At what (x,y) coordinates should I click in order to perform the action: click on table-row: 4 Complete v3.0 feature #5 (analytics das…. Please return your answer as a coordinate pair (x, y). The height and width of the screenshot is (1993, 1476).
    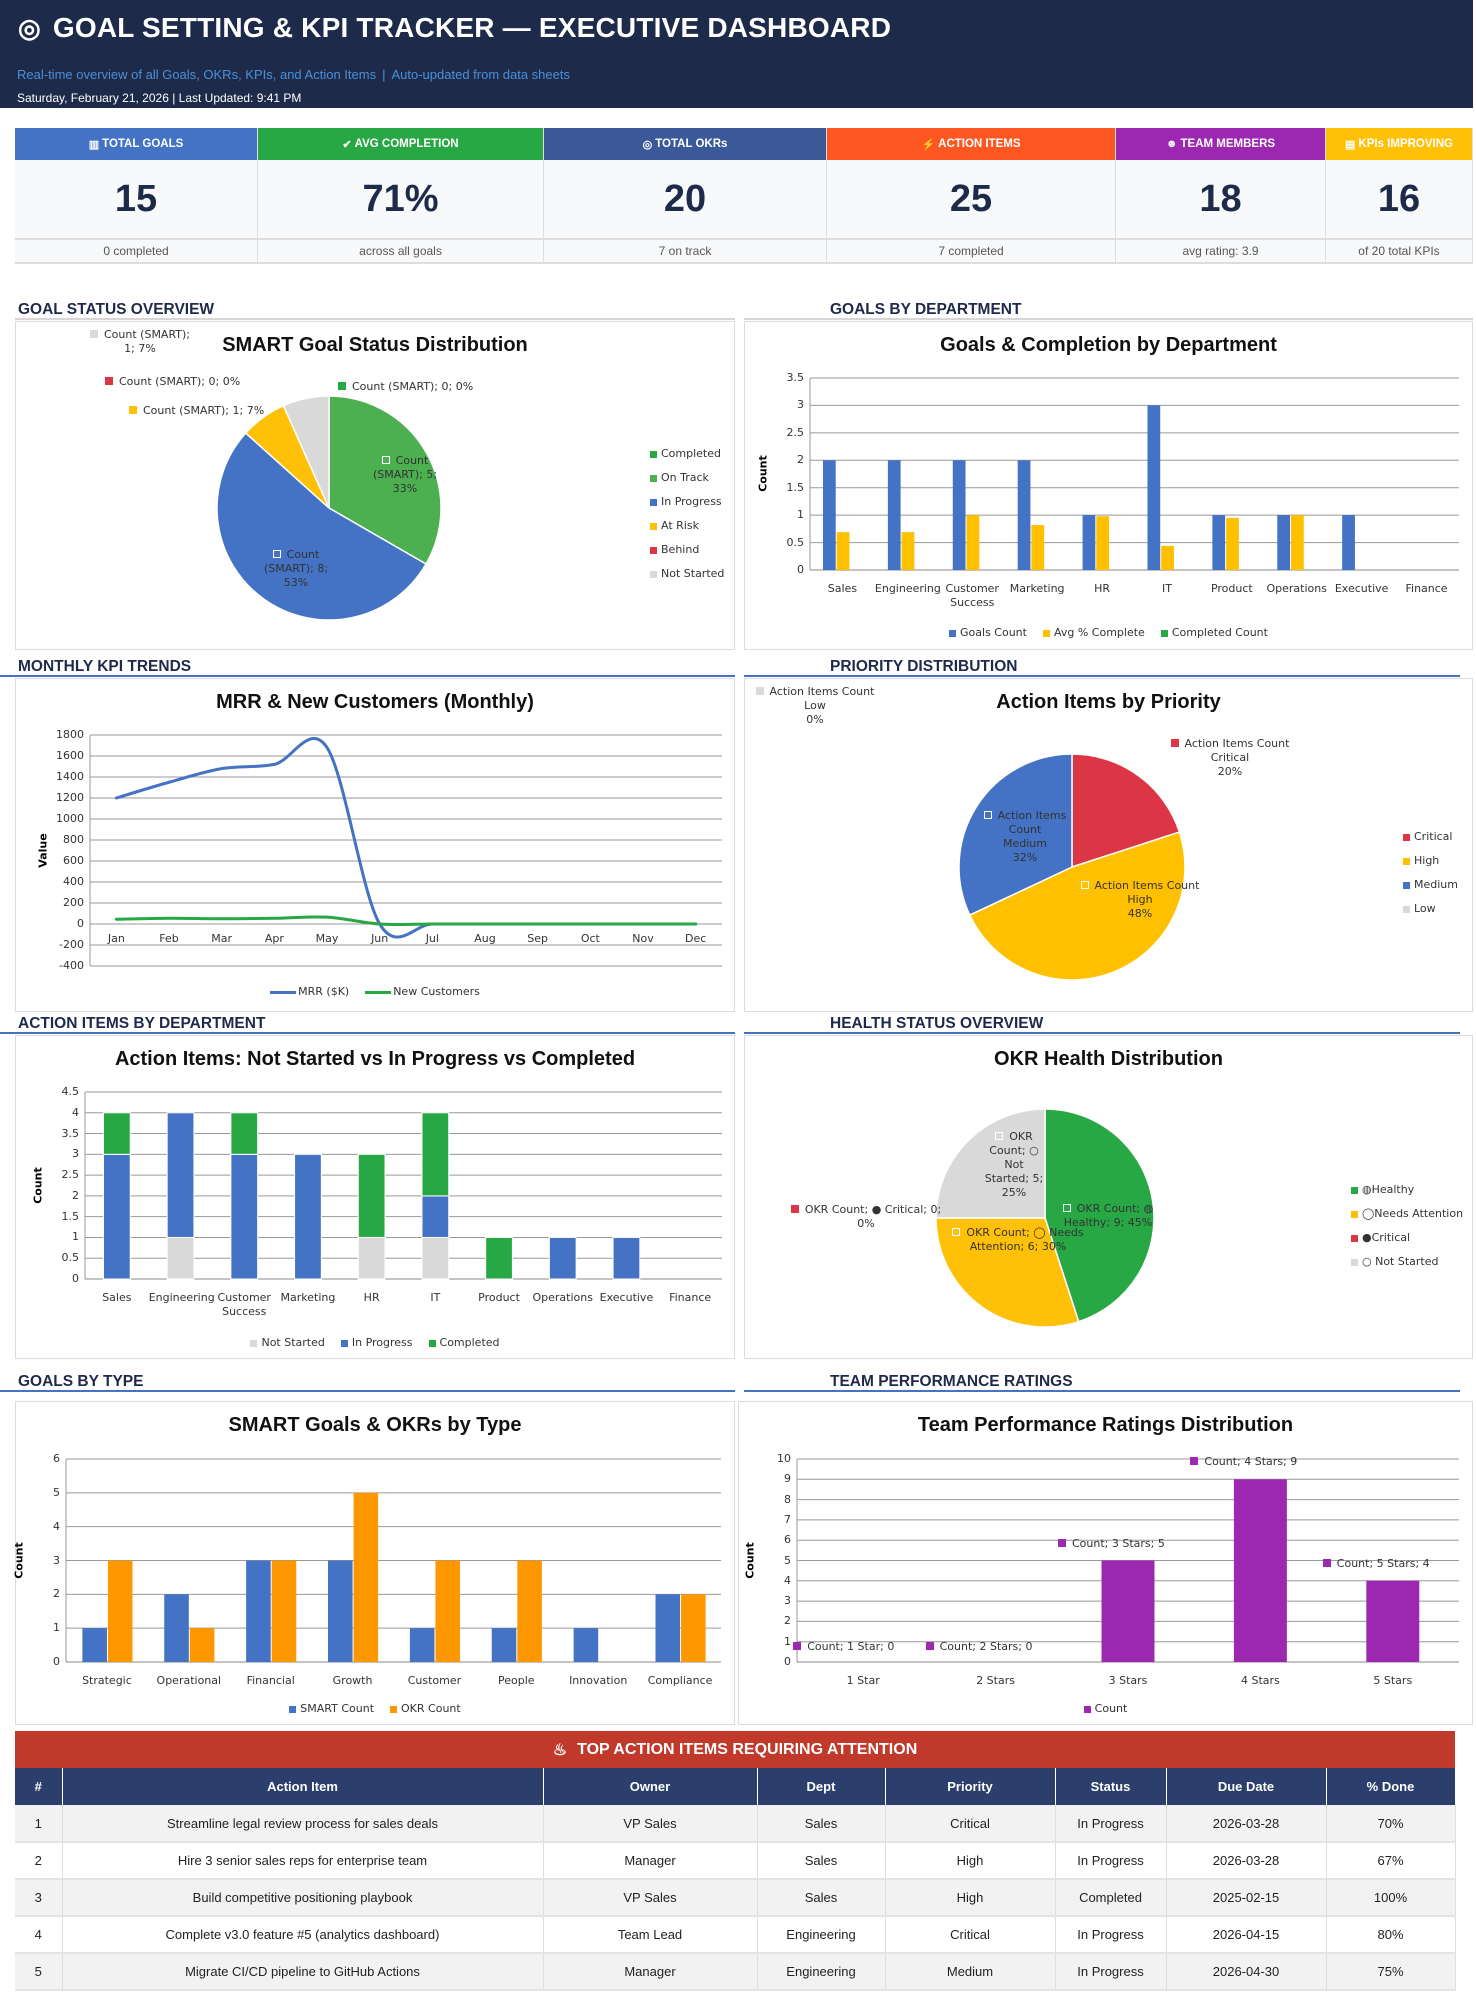
    Looking at the image, I should click on (735, 1935).